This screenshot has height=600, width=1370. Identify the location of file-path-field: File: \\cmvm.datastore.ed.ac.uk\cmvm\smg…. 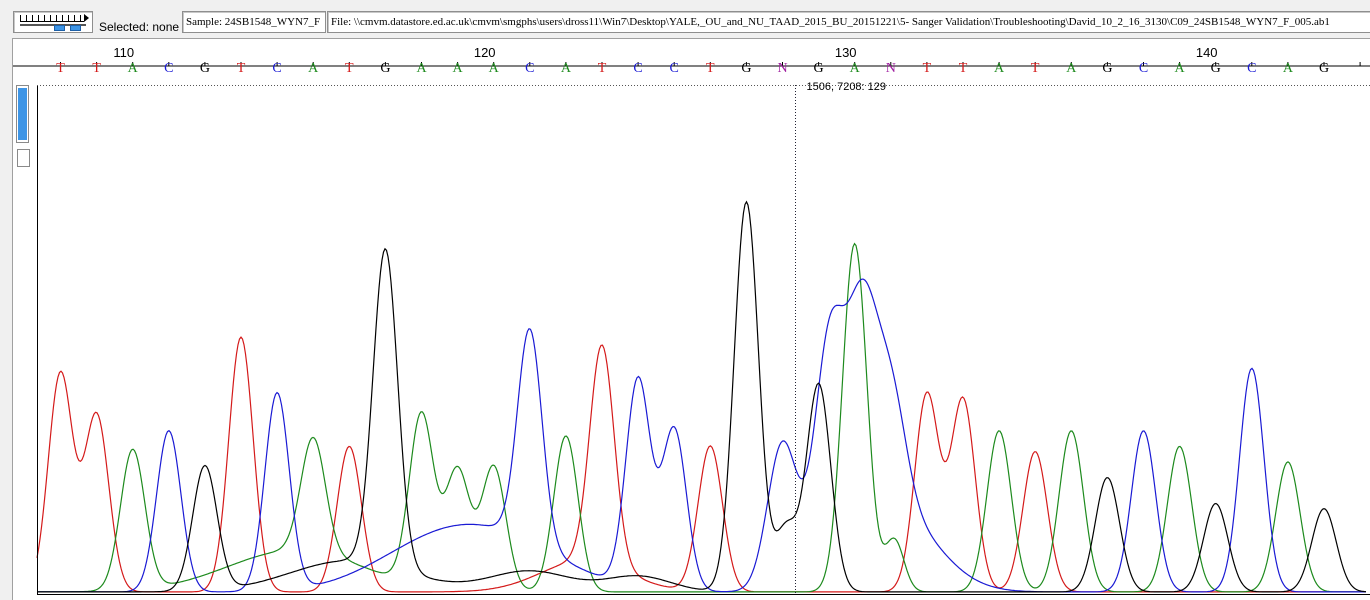
(848, 22).